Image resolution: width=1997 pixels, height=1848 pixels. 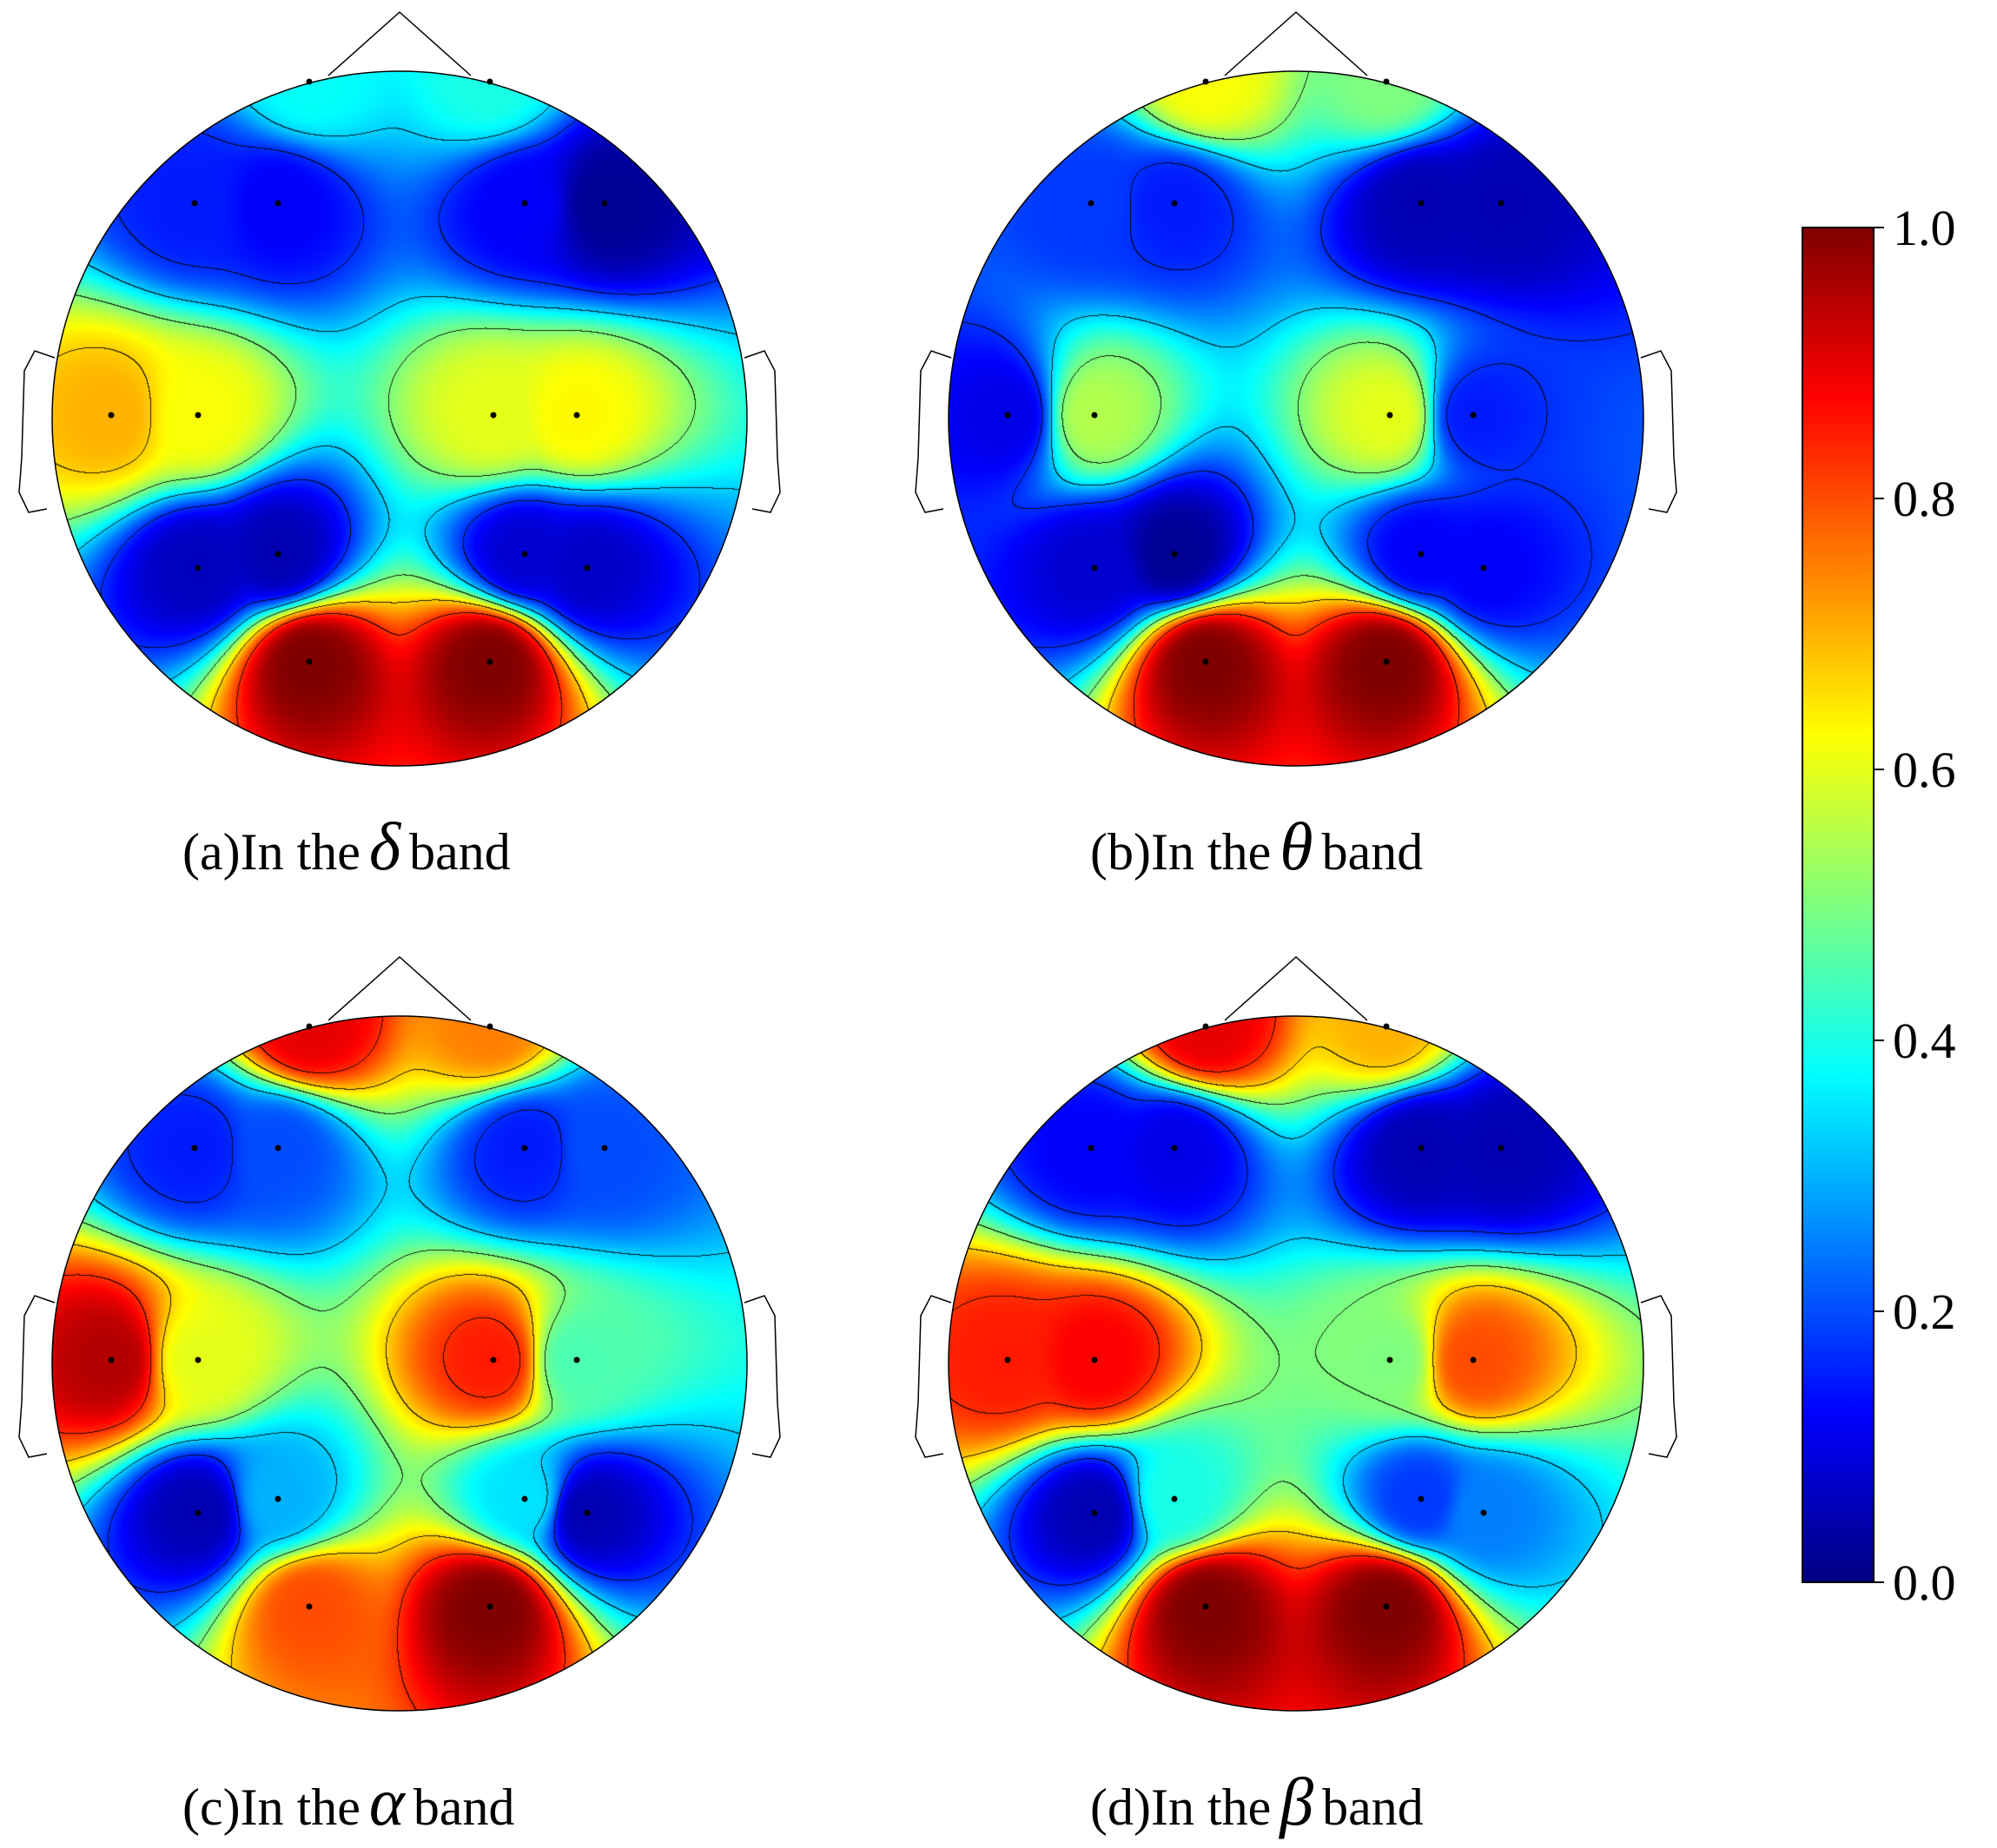 I want to click on caption-c-suffix: band, so click(x=464, y=1808).